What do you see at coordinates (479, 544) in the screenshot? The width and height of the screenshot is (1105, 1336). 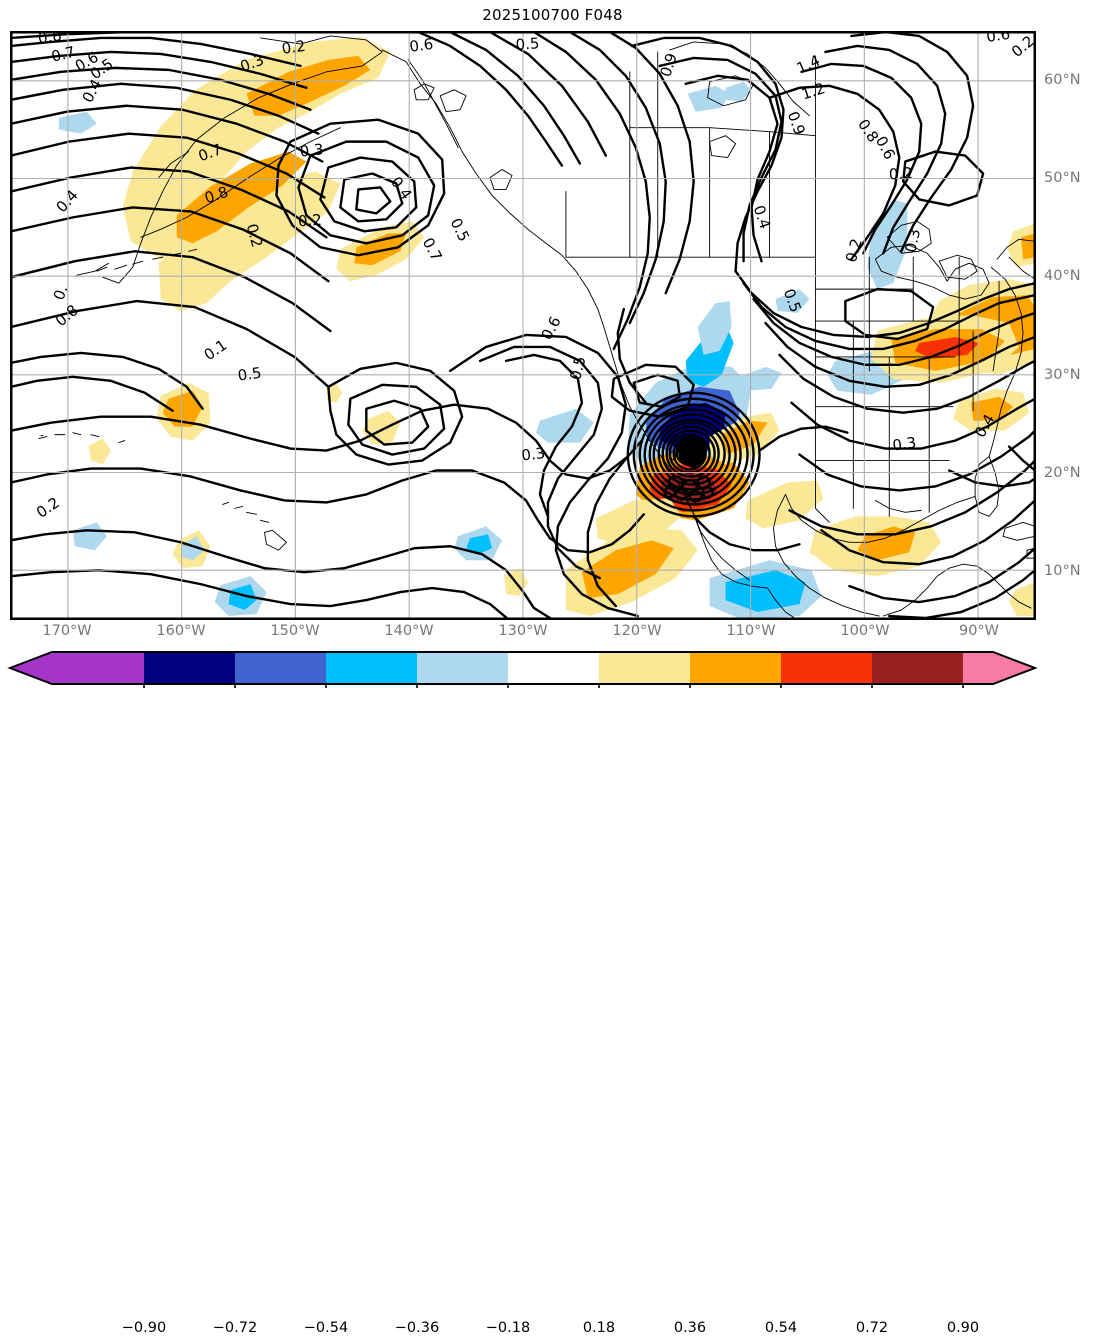 I see `fill-negative-blob-e-core` at bounding box center [479, 544].